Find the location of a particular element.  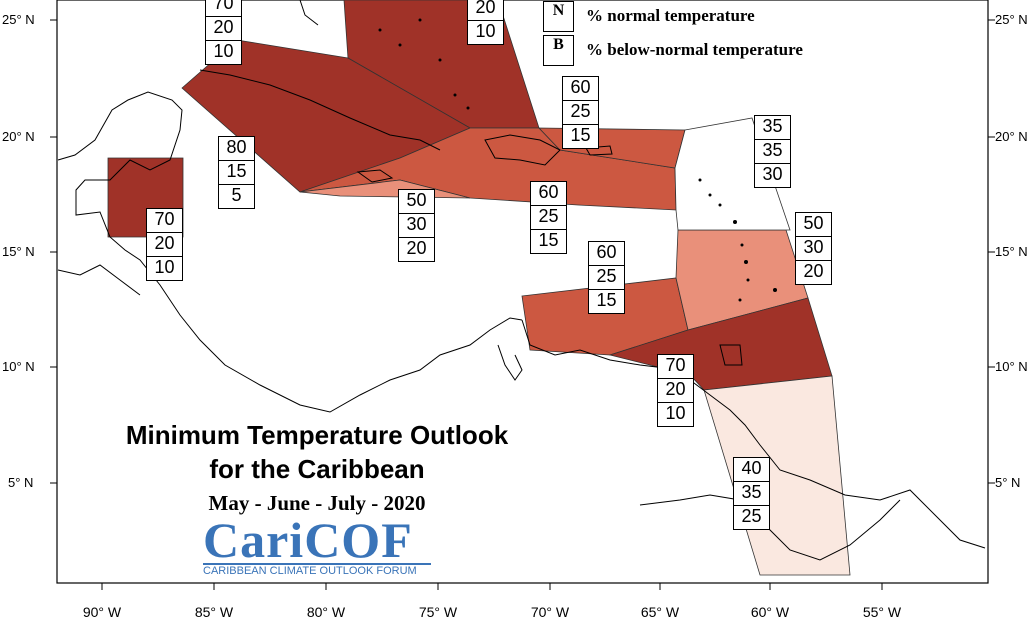

map-title-line2: for the Caribbean is located at coordinates (317, 469).